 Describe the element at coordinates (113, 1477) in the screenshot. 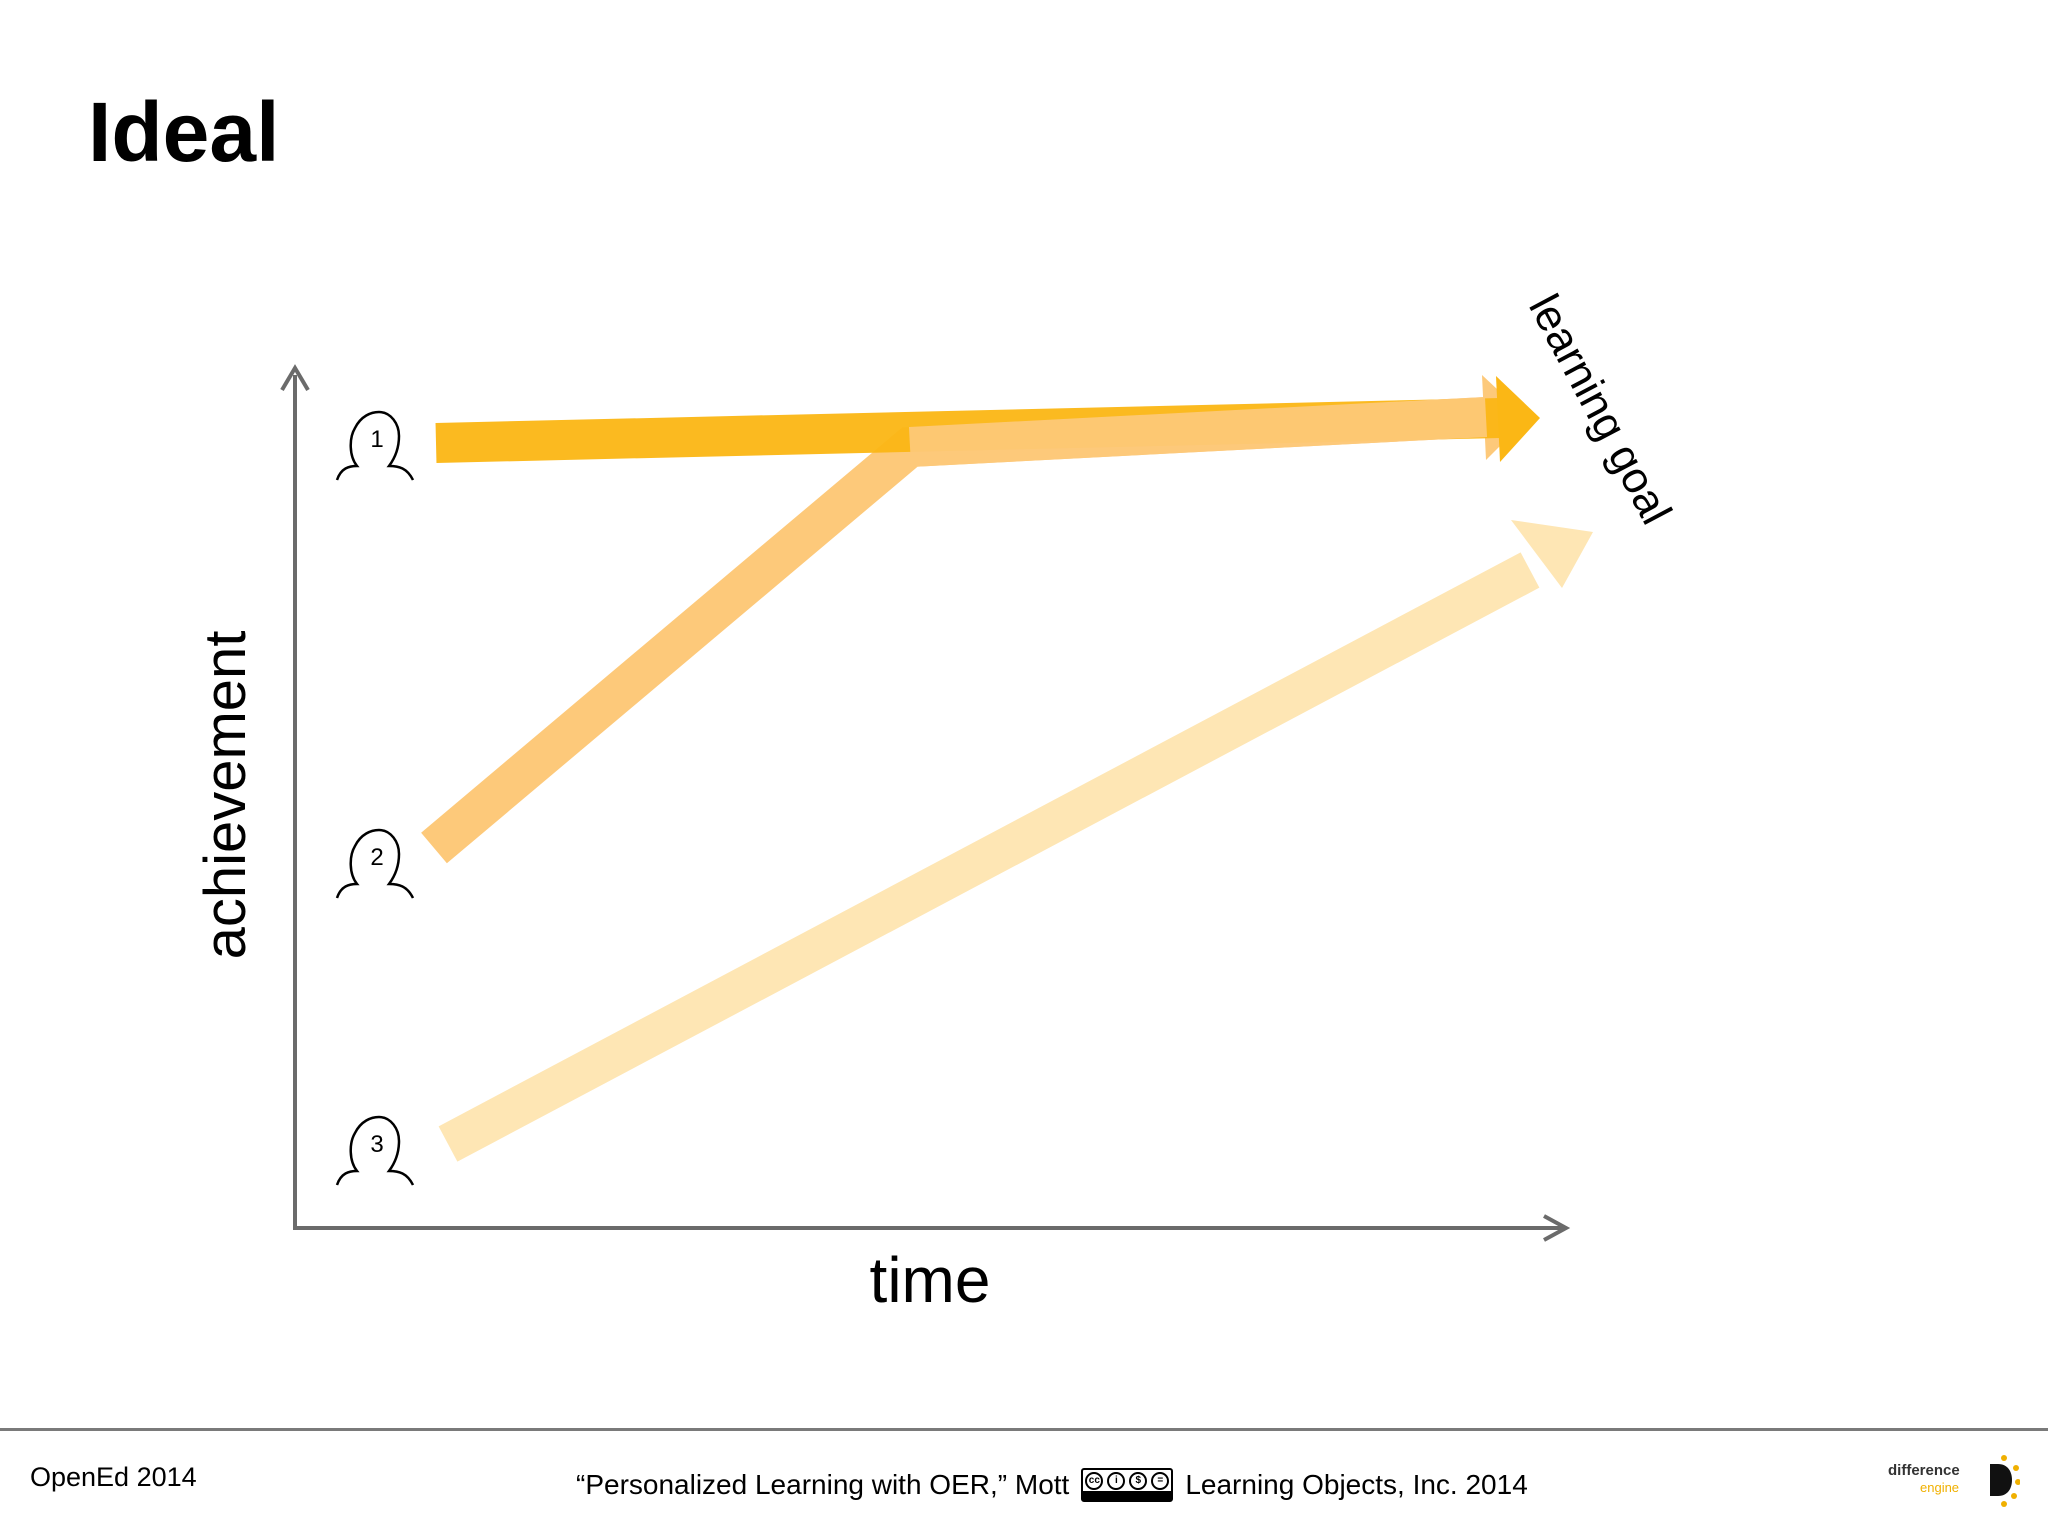

I see `footer-event: OpenEd 2014` at that location.